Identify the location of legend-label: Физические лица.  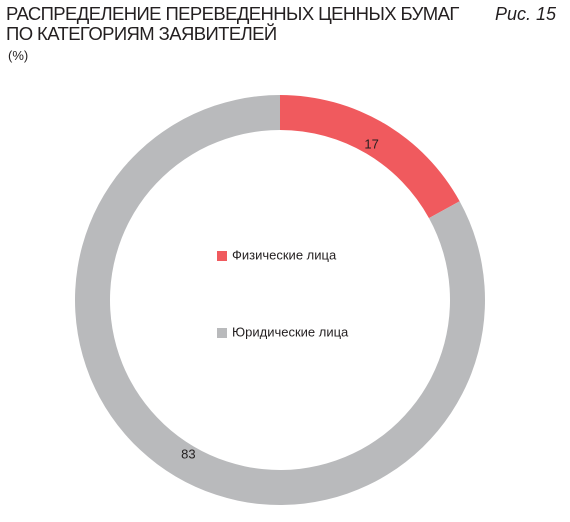
(284, 254).